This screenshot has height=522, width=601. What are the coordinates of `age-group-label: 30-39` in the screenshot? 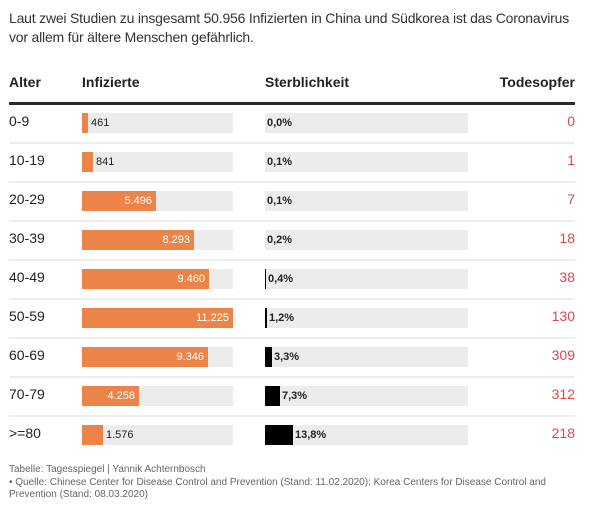 It's located at (27, 238).